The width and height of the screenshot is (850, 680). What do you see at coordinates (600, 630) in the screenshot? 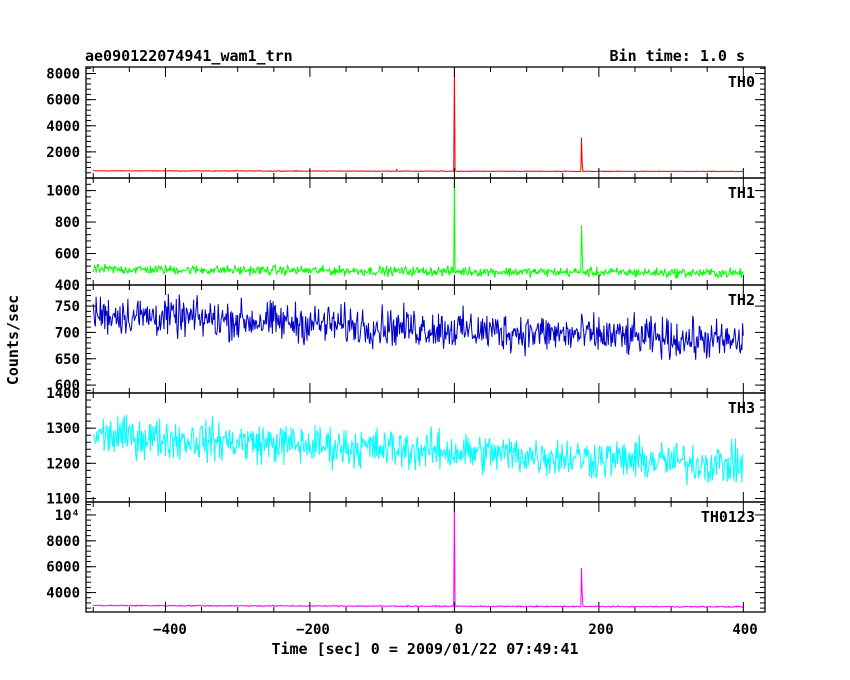
I see `x-tick-label: 200` at bounding box center [600, 630].